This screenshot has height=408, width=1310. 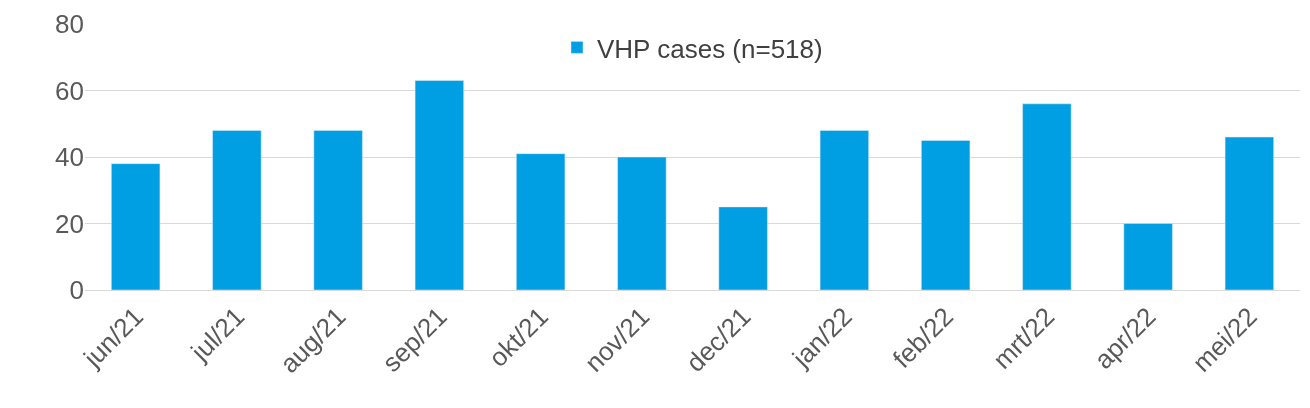 I want to click on y-tick-label: 40, so click(x=69, y=157).